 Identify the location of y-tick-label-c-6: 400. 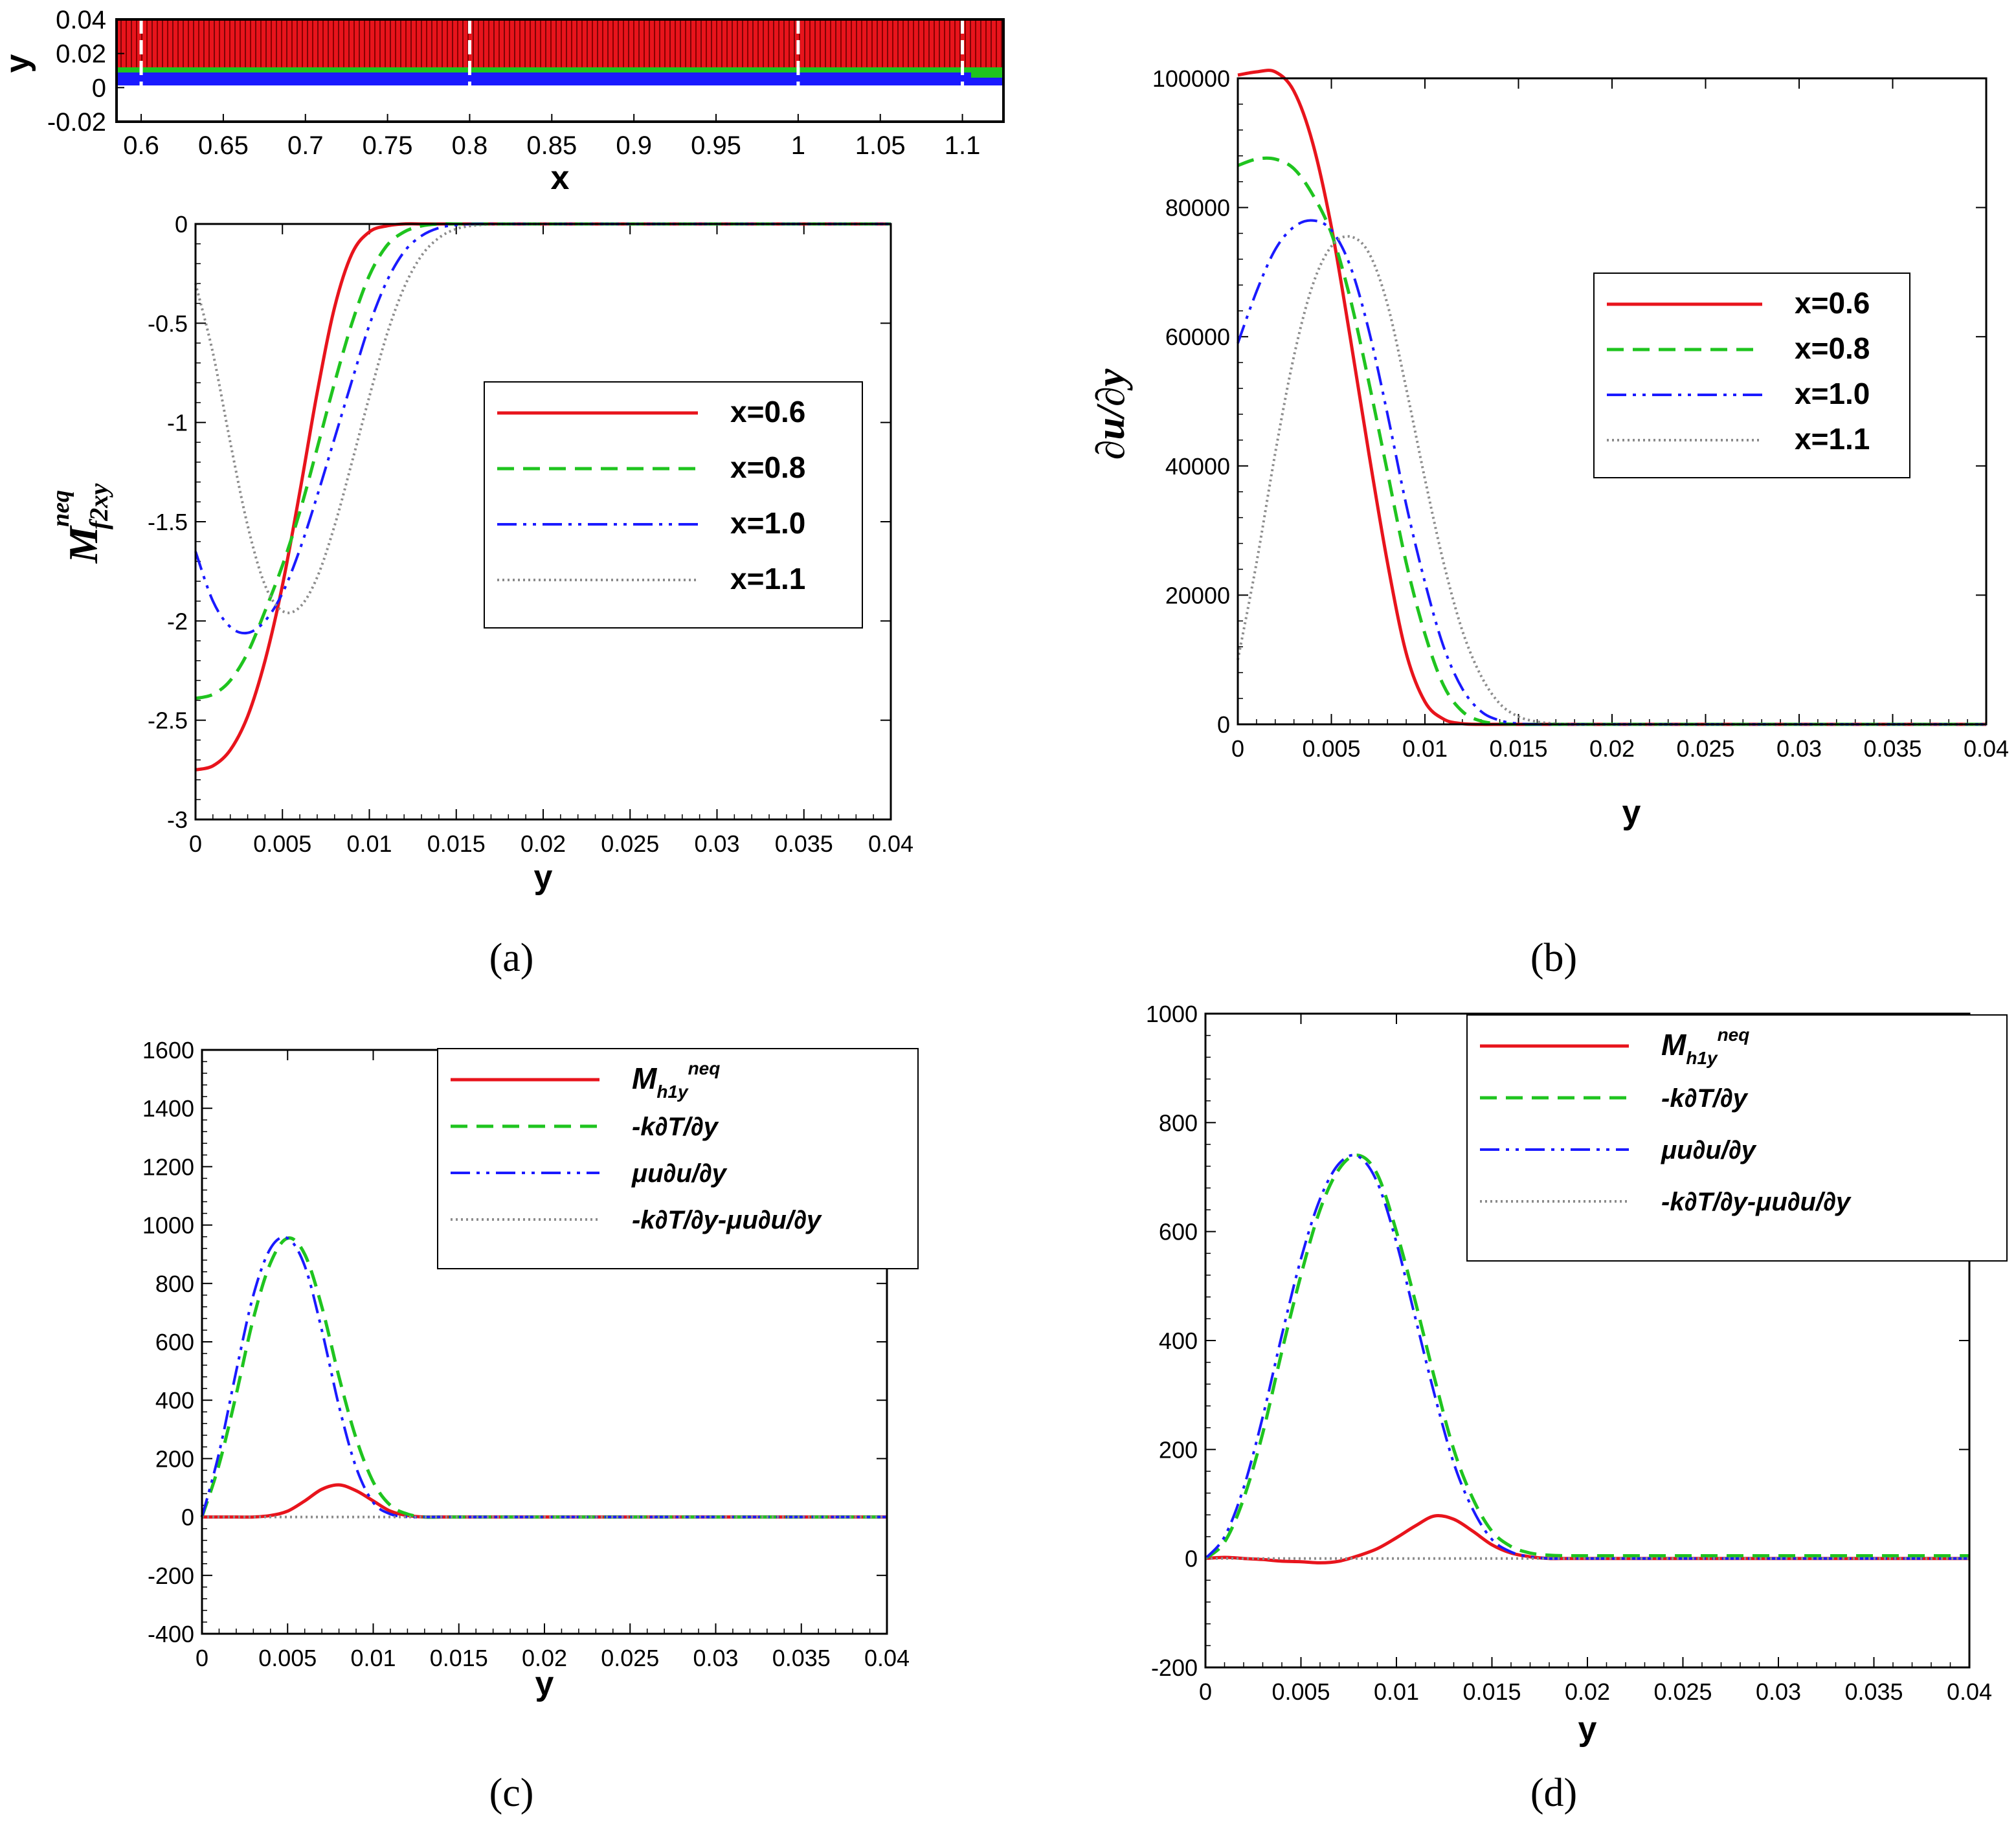
(174, 1401).